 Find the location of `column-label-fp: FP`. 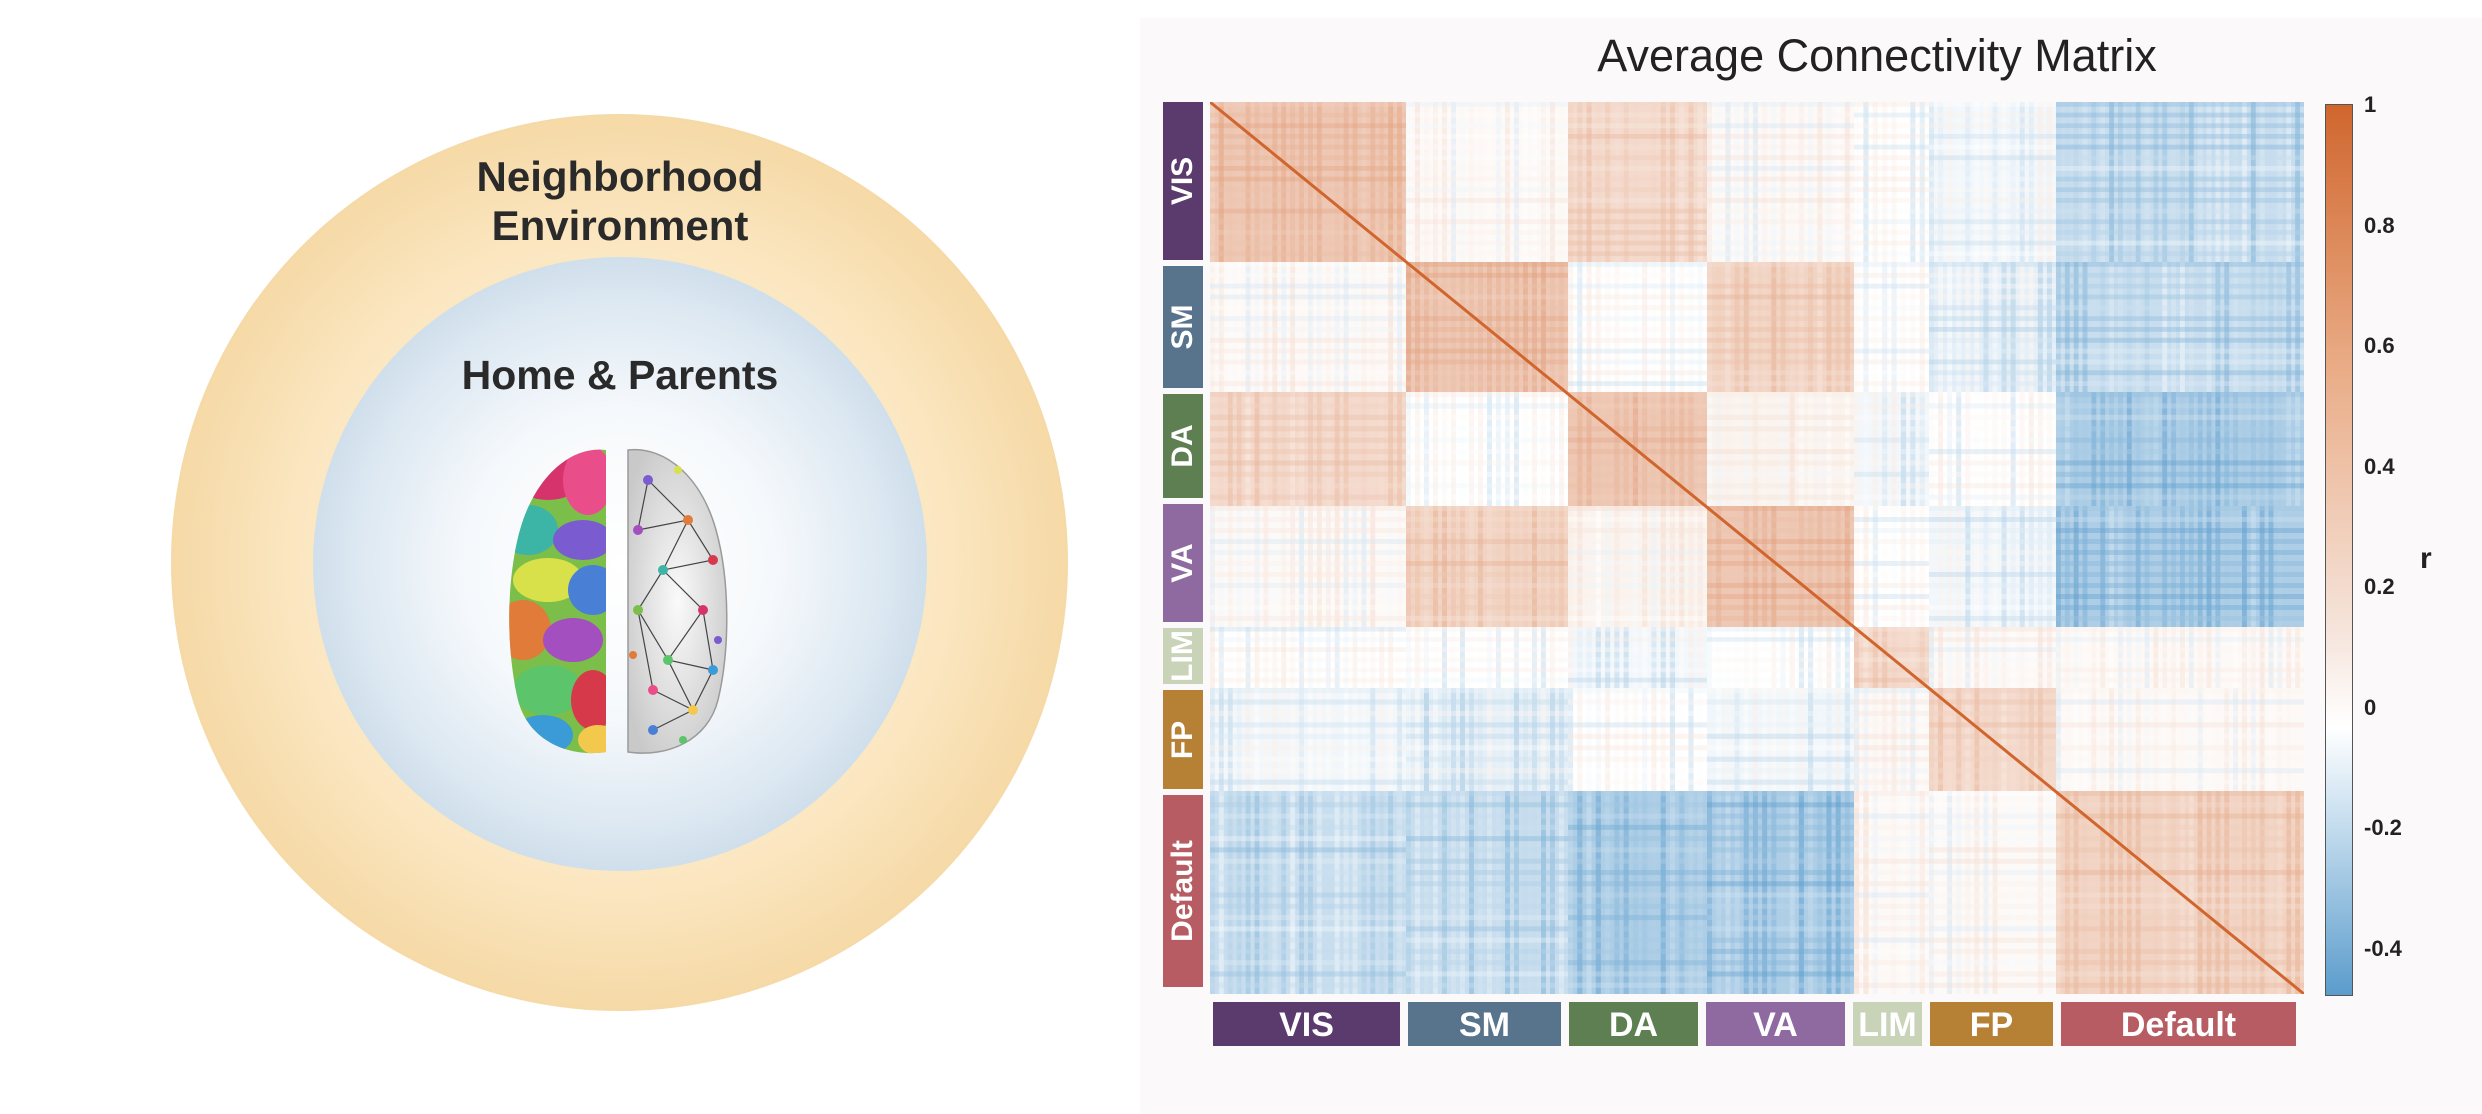

column-label-fp: FP is located at coordinates (1991, 1024).